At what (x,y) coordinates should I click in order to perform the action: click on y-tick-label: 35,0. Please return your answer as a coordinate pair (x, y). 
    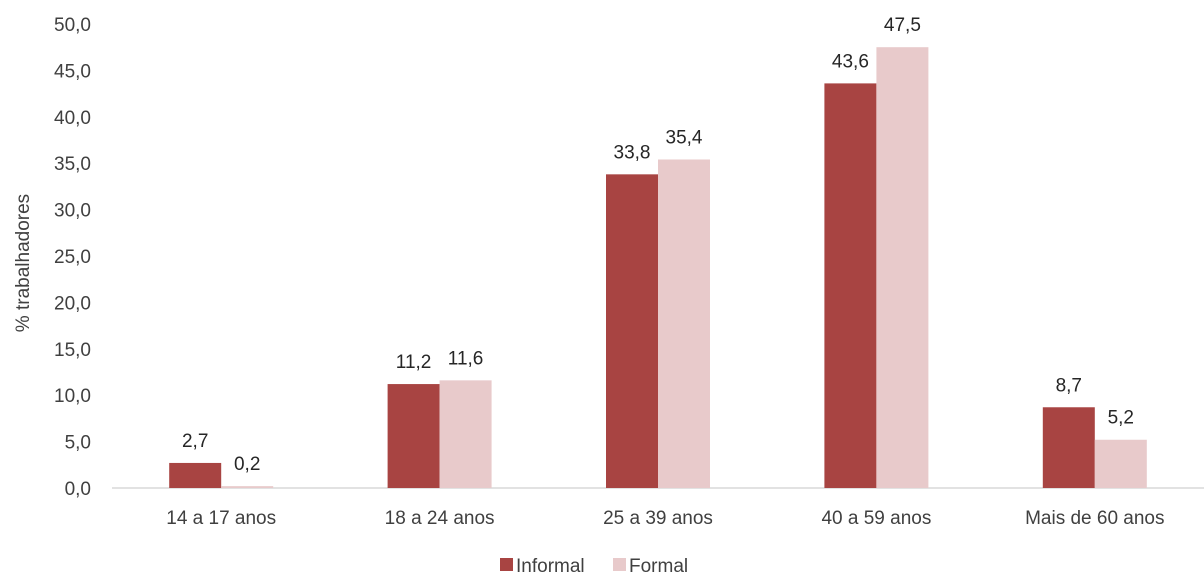
    Looking at the image, I should click on (72, 164).